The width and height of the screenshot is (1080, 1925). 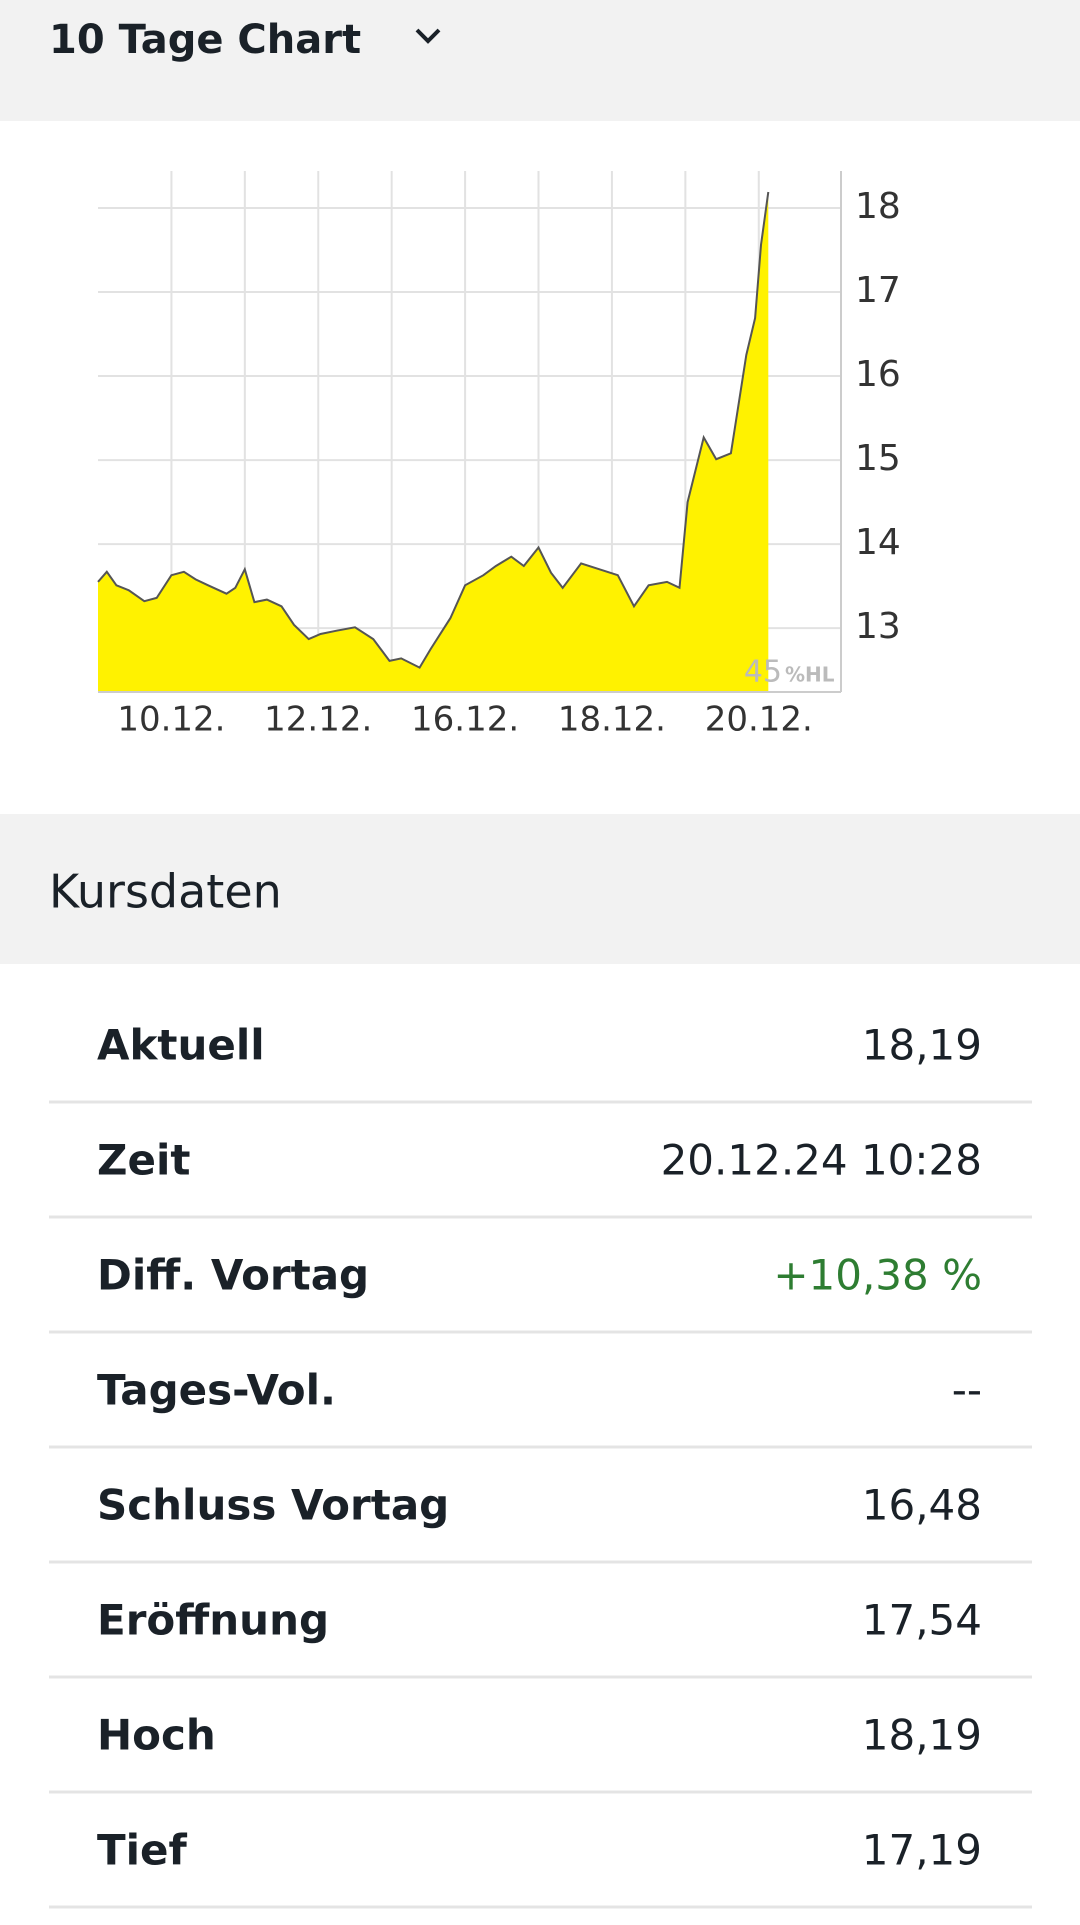 I want to click on row-label: Aktuell, so click(x=181, y=1045).